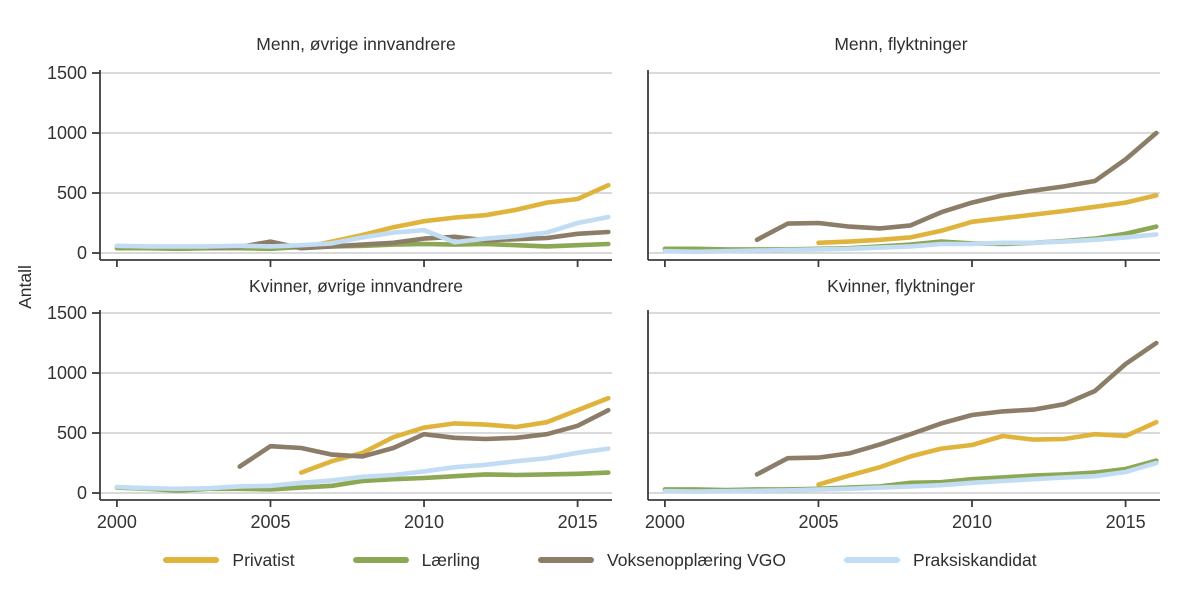  Describe the element at coordinates (566, 560) in the screenshot. I see `legend-swatch-voksenopplaering-vgo` at that location.